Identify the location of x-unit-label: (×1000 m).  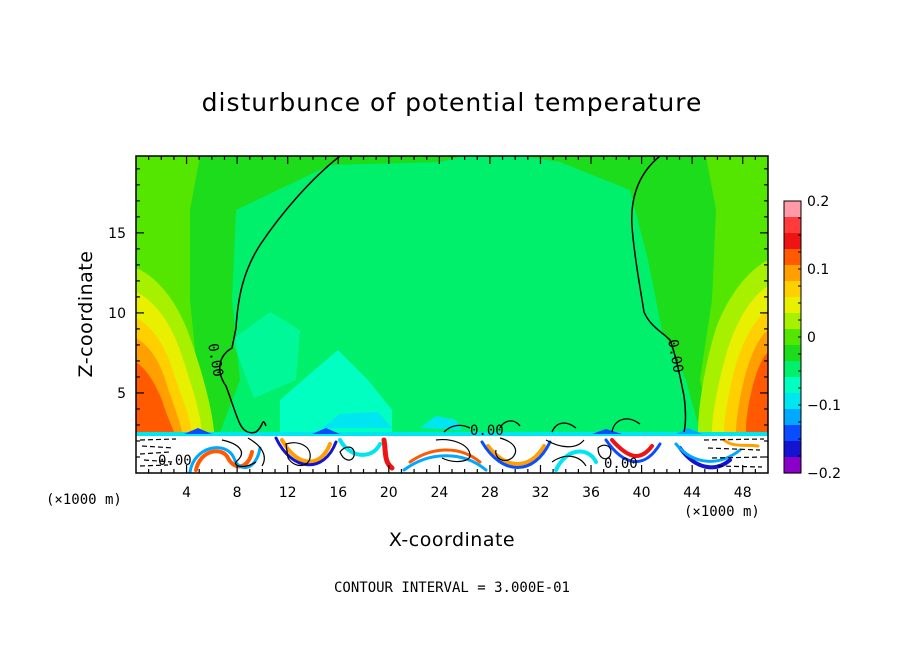
(84, 500).